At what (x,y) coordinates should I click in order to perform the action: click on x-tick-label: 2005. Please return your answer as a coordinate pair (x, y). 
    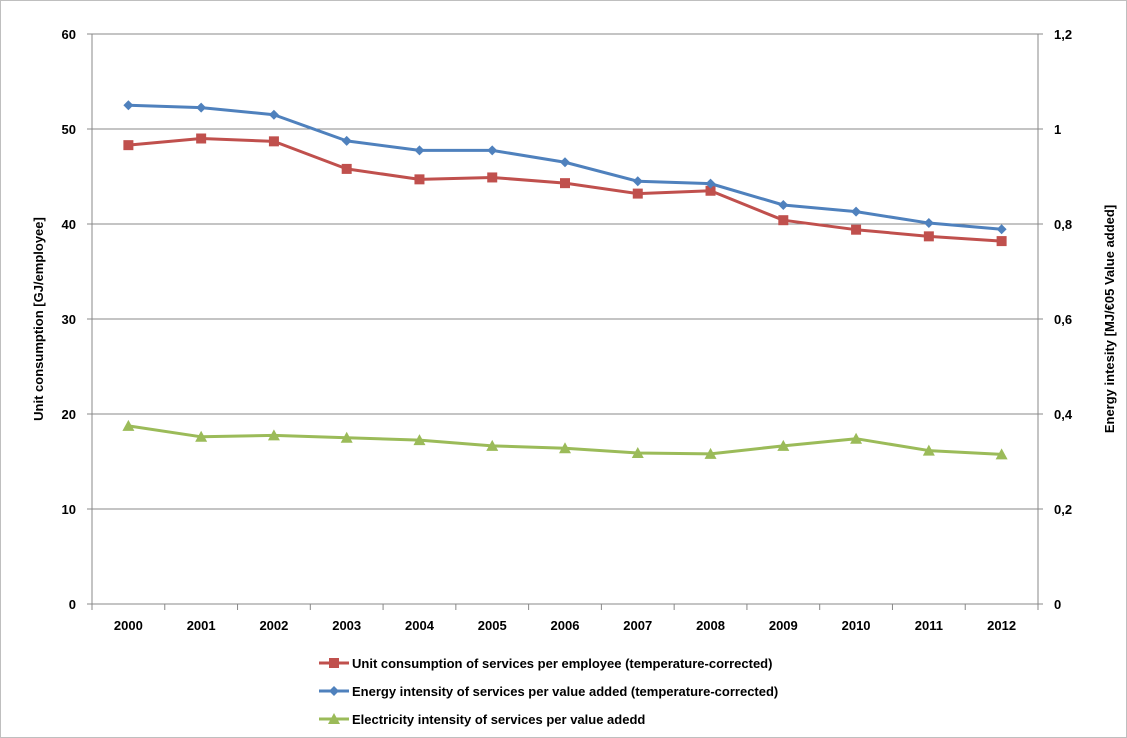
    Looking at the image, I should click on (492, 625).